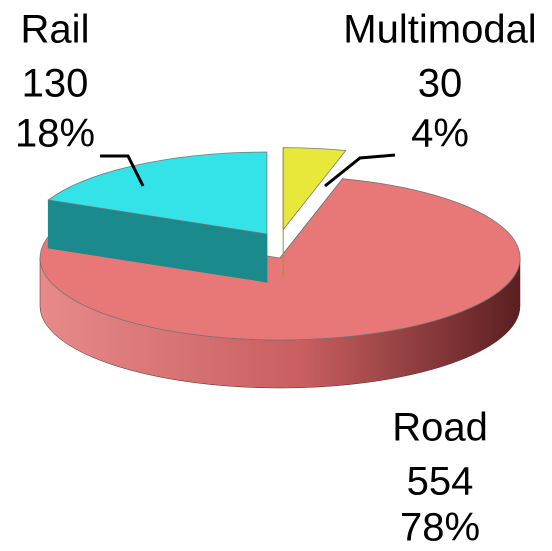  I want to click on value-label: 130, so click(55, 84).